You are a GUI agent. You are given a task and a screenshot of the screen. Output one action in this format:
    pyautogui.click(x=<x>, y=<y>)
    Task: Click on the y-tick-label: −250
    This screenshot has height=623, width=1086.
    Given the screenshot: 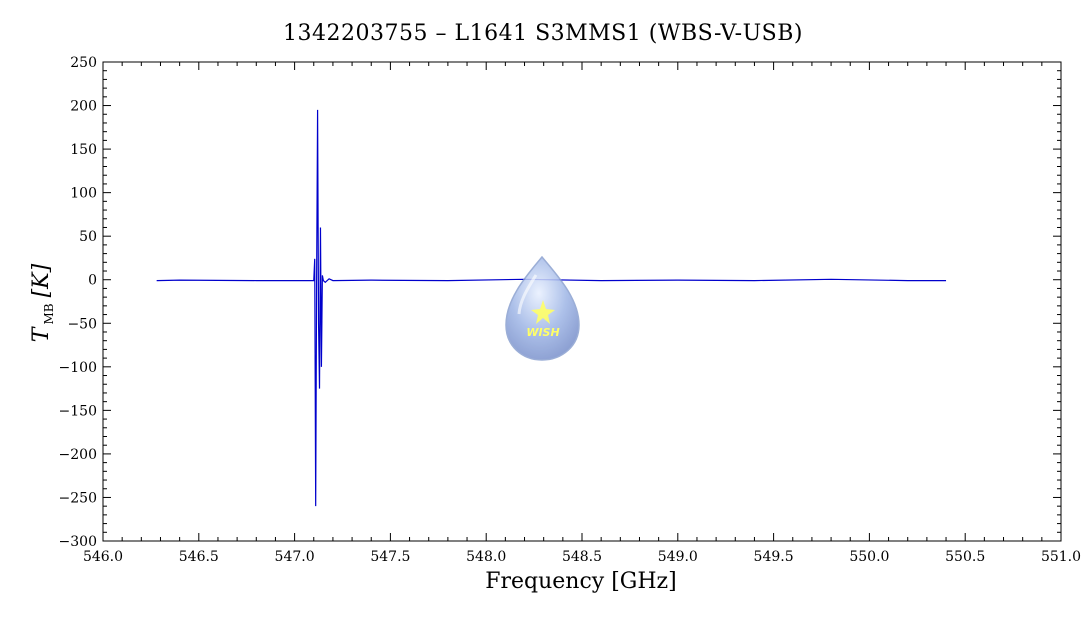 What is the action you would take?
    pyautogui.click(x=78, y=498)
    